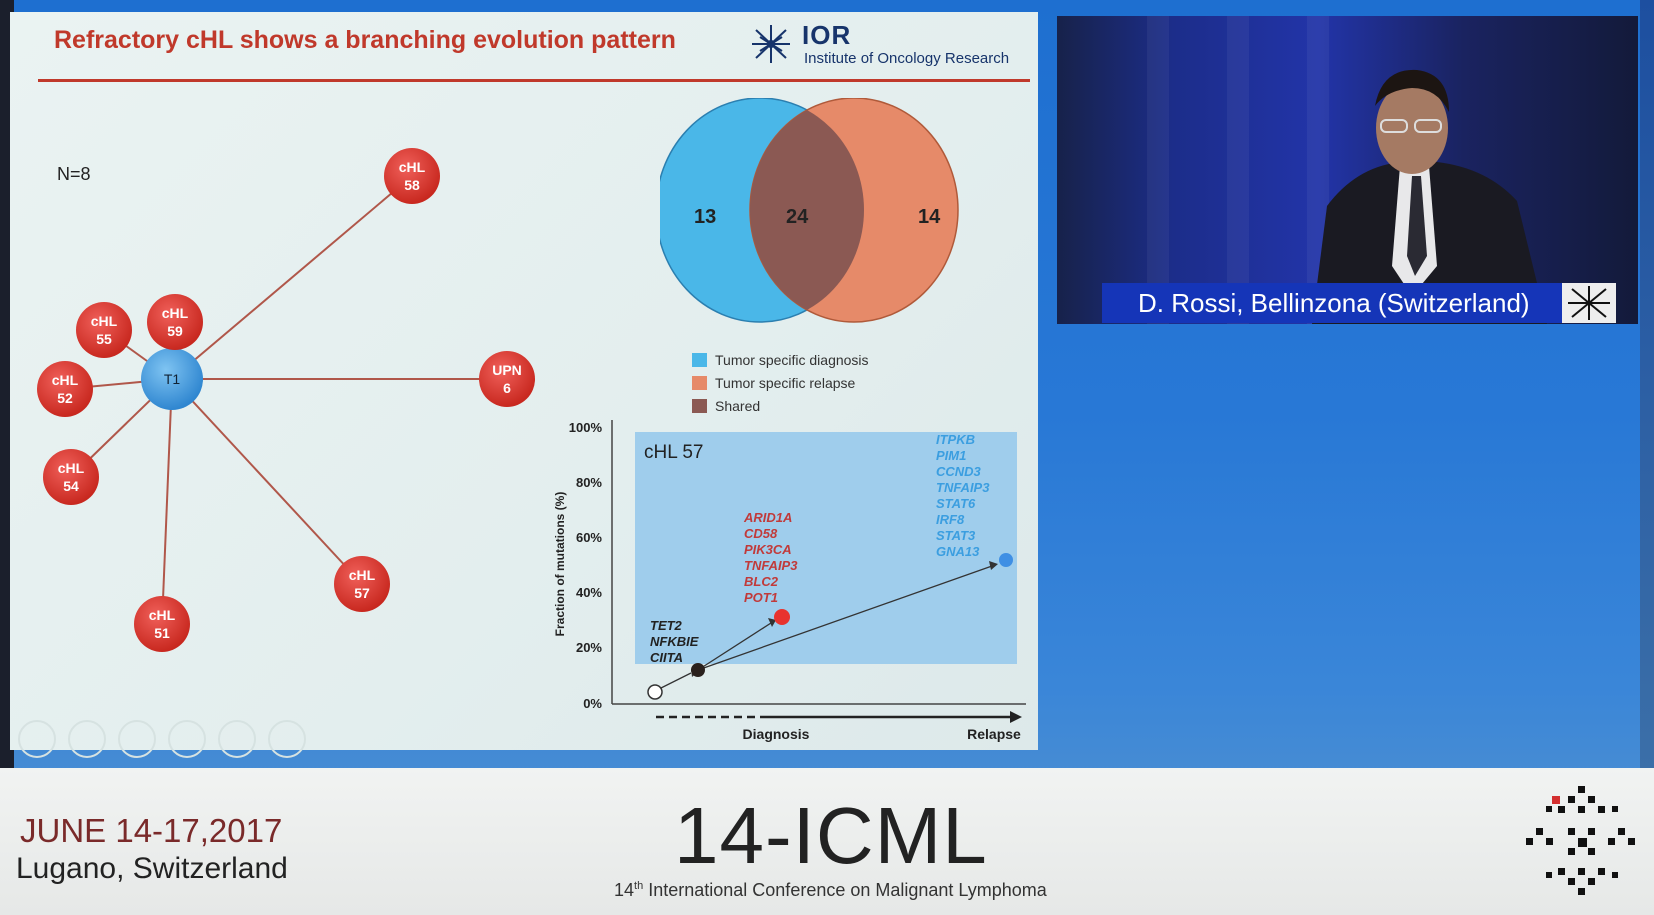 The image size is (1654, 915). Describe the element at coordinates (507, 388) in the screenshot. I see `tree-node-label: 6` at that location.